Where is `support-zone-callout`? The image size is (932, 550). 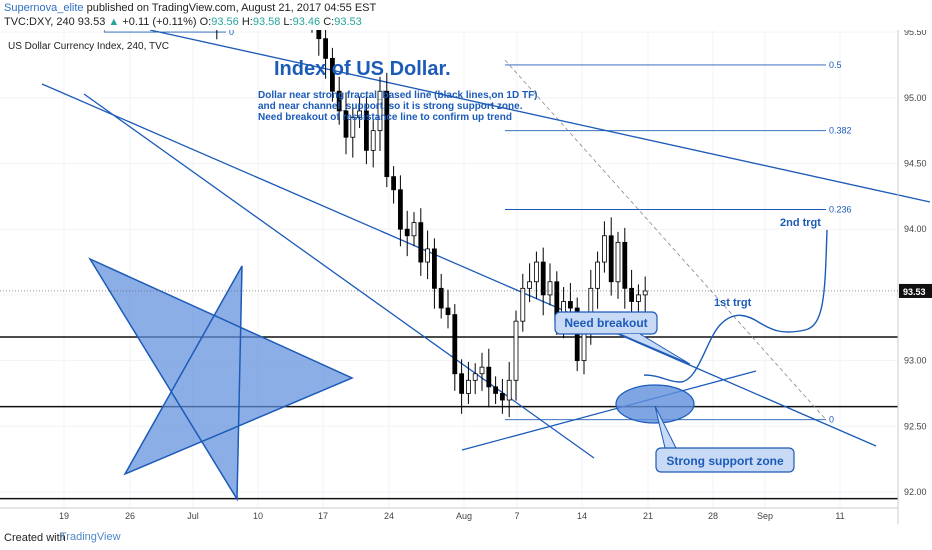
support-zone-callout is located at coordinates (725, 460).